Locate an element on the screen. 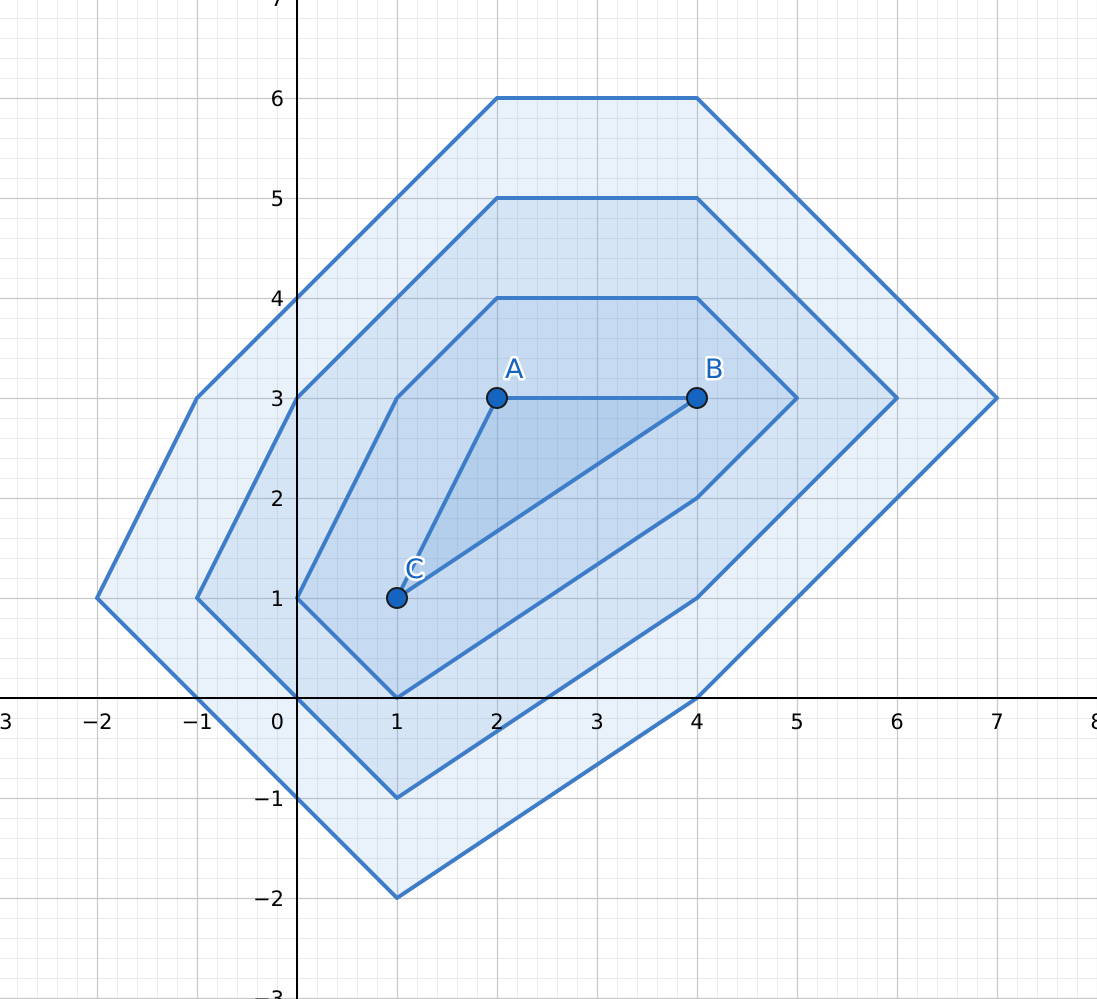 The image size is (1097, 999). point-b is located at coordinates (697, 398).